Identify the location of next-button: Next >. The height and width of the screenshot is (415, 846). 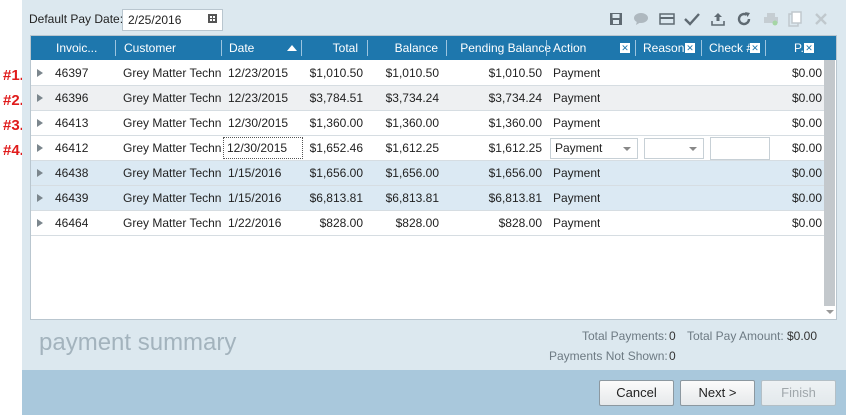
(717, 393).